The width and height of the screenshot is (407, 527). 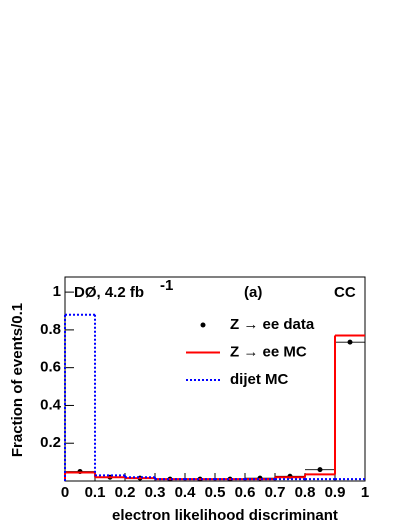 I want to click on x-axis-label: electron likelihood discriminant, so click(x=225, y=515).